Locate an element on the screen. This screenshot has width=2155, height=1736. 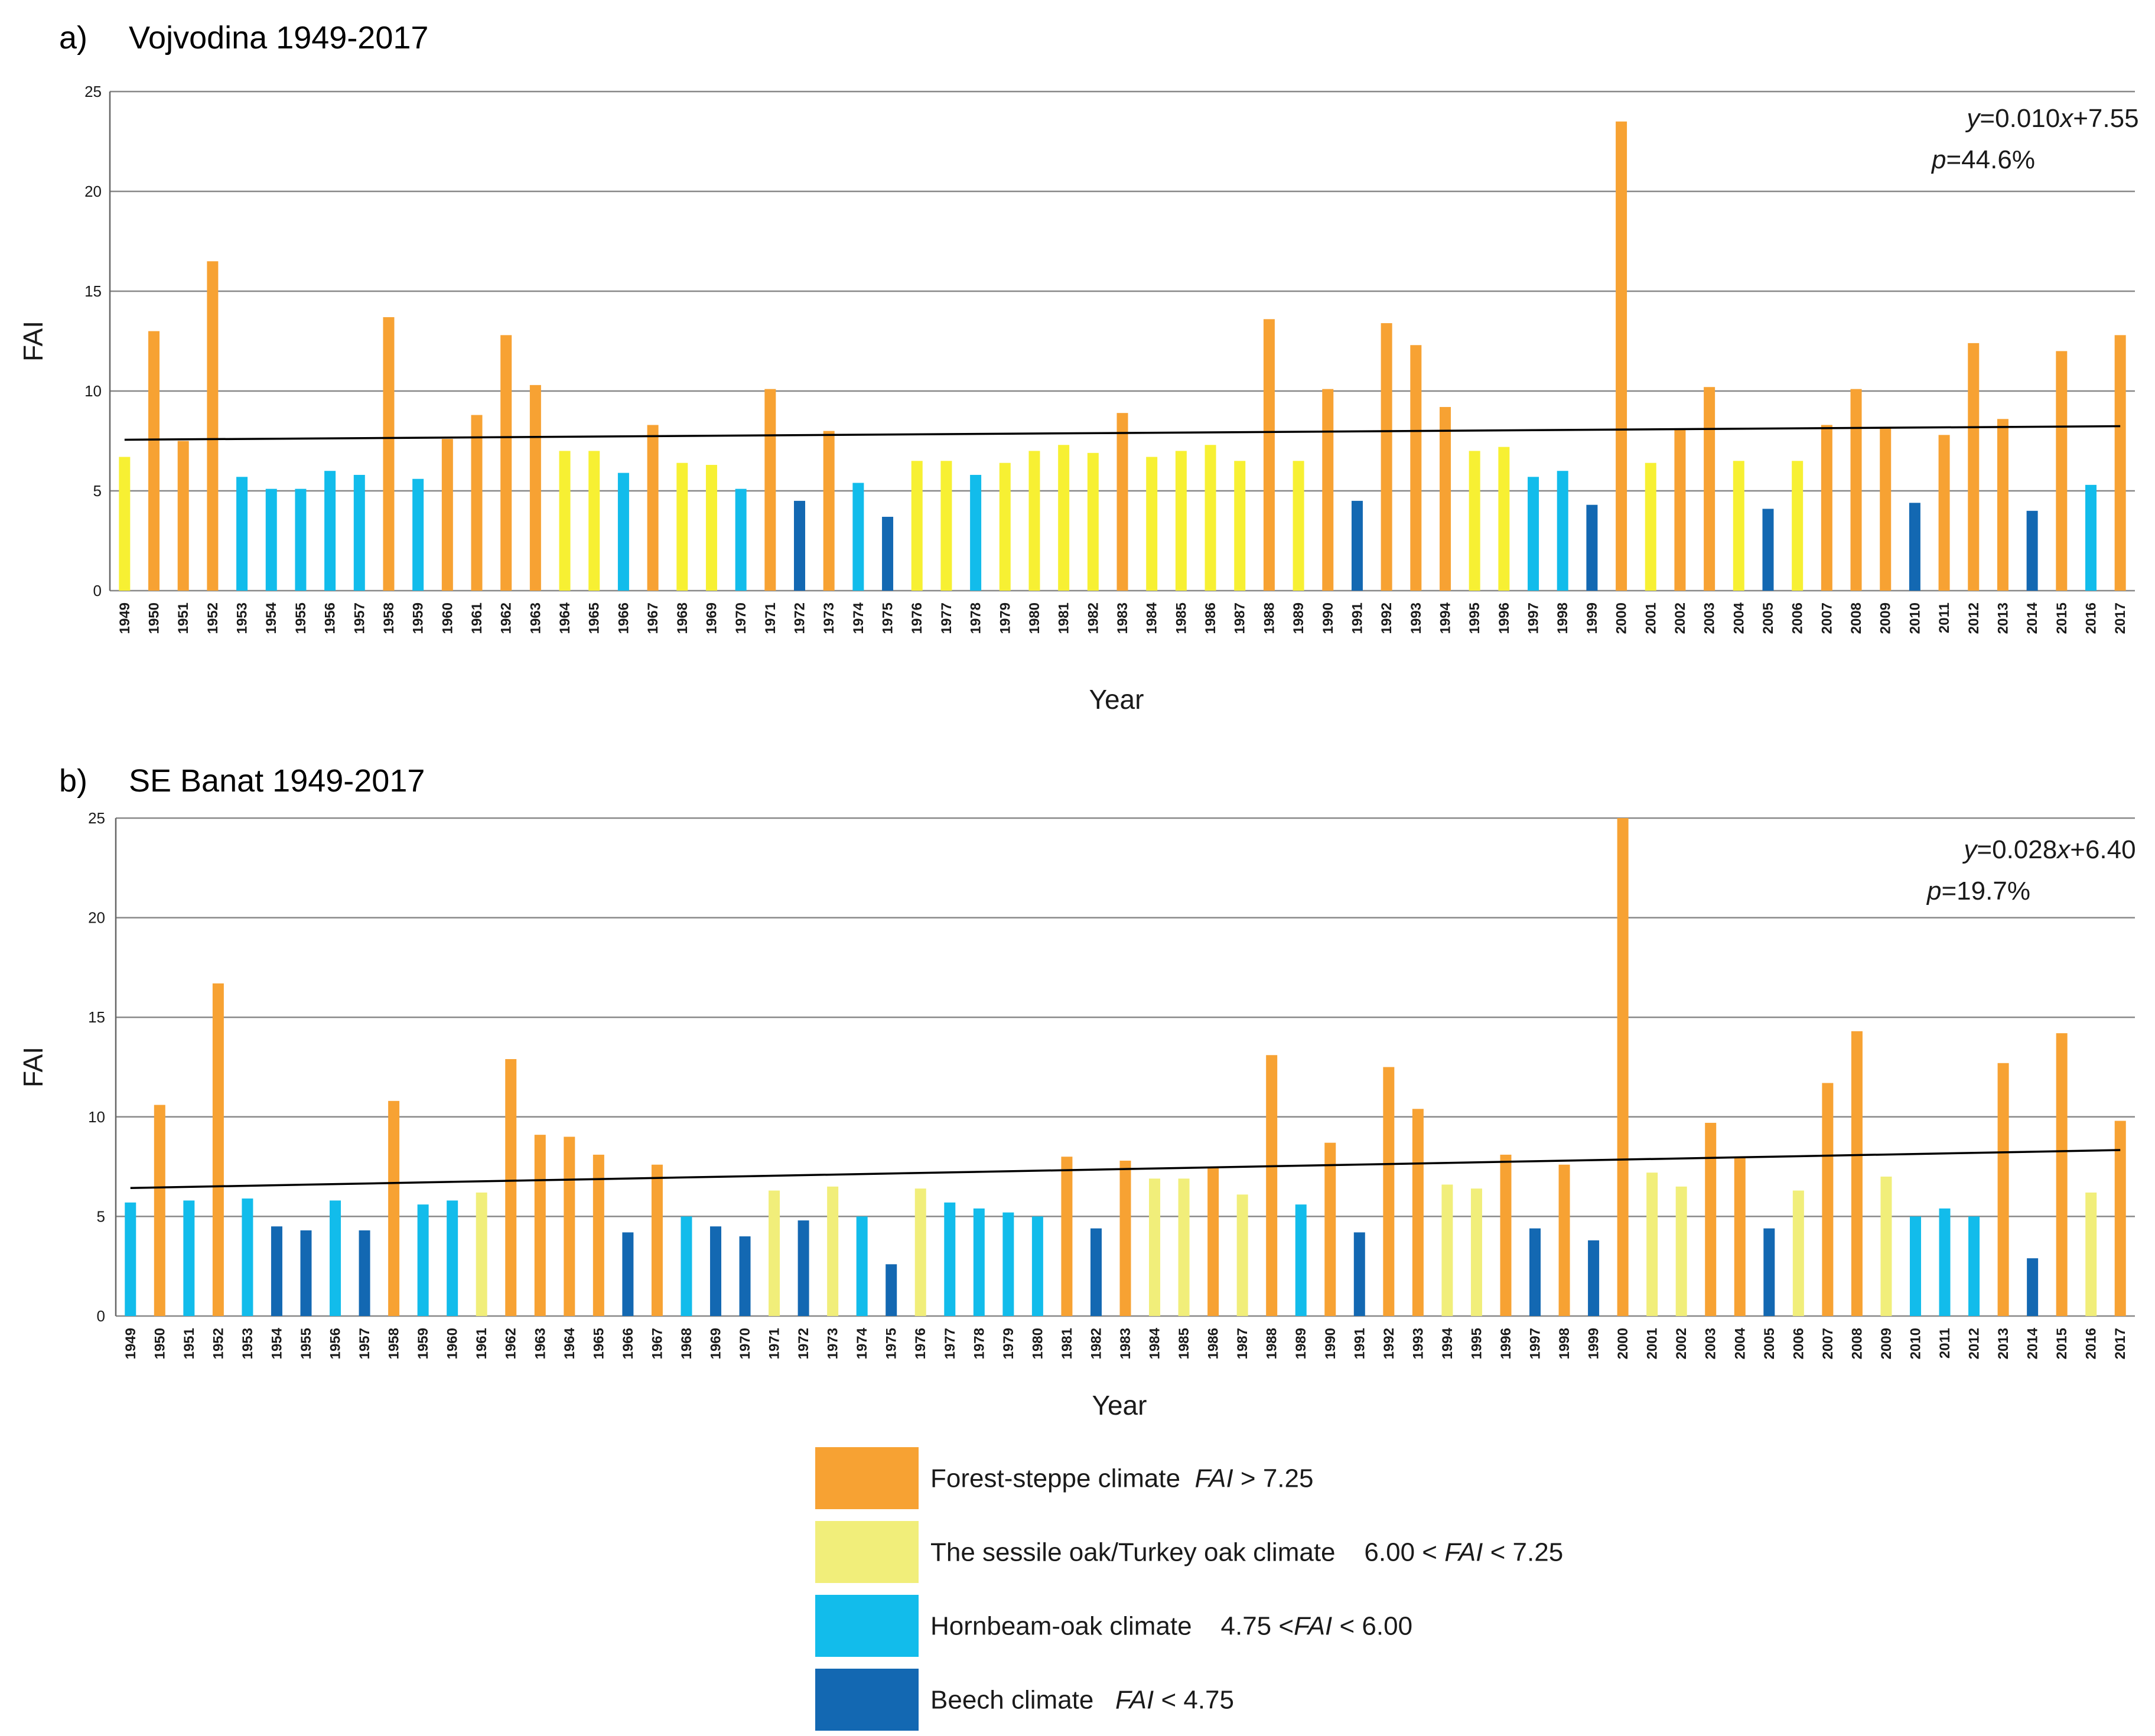
bar-2017 is located at coordinates (2120, 1218).